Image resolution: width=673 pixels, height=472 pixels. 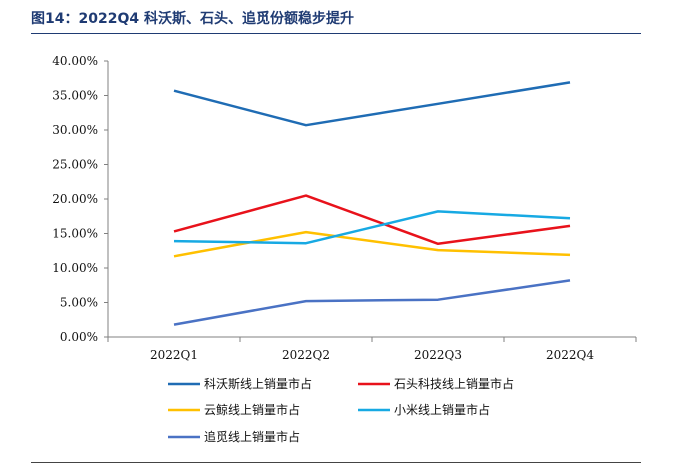 I want to click on legend-label: 科沃斯线上销量市占, so click(x=258, y=383).